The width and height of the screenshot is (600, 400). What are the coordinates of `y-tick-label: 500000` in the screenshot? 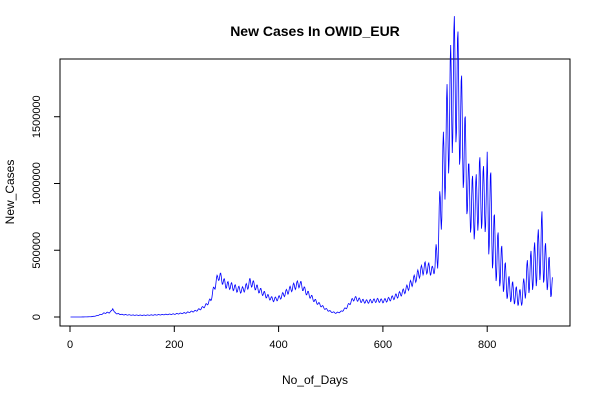 It's located at (37, 250).